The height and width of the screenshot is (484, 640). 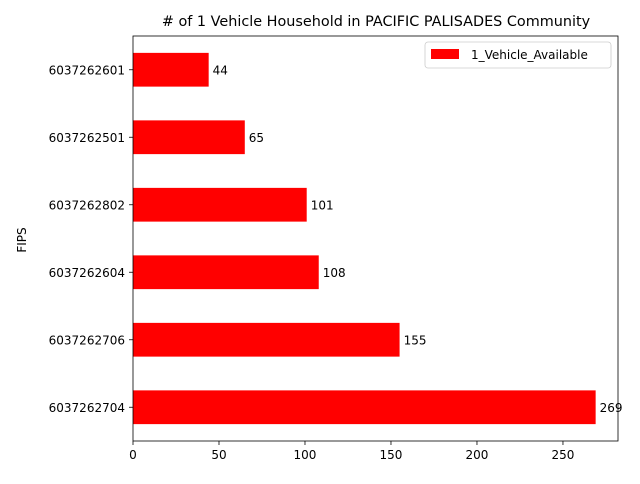 What do you see at coordinates (477, 455) in the screenshot?
I see `x-tick-label-200: 200` at bounding box center [477, 455].